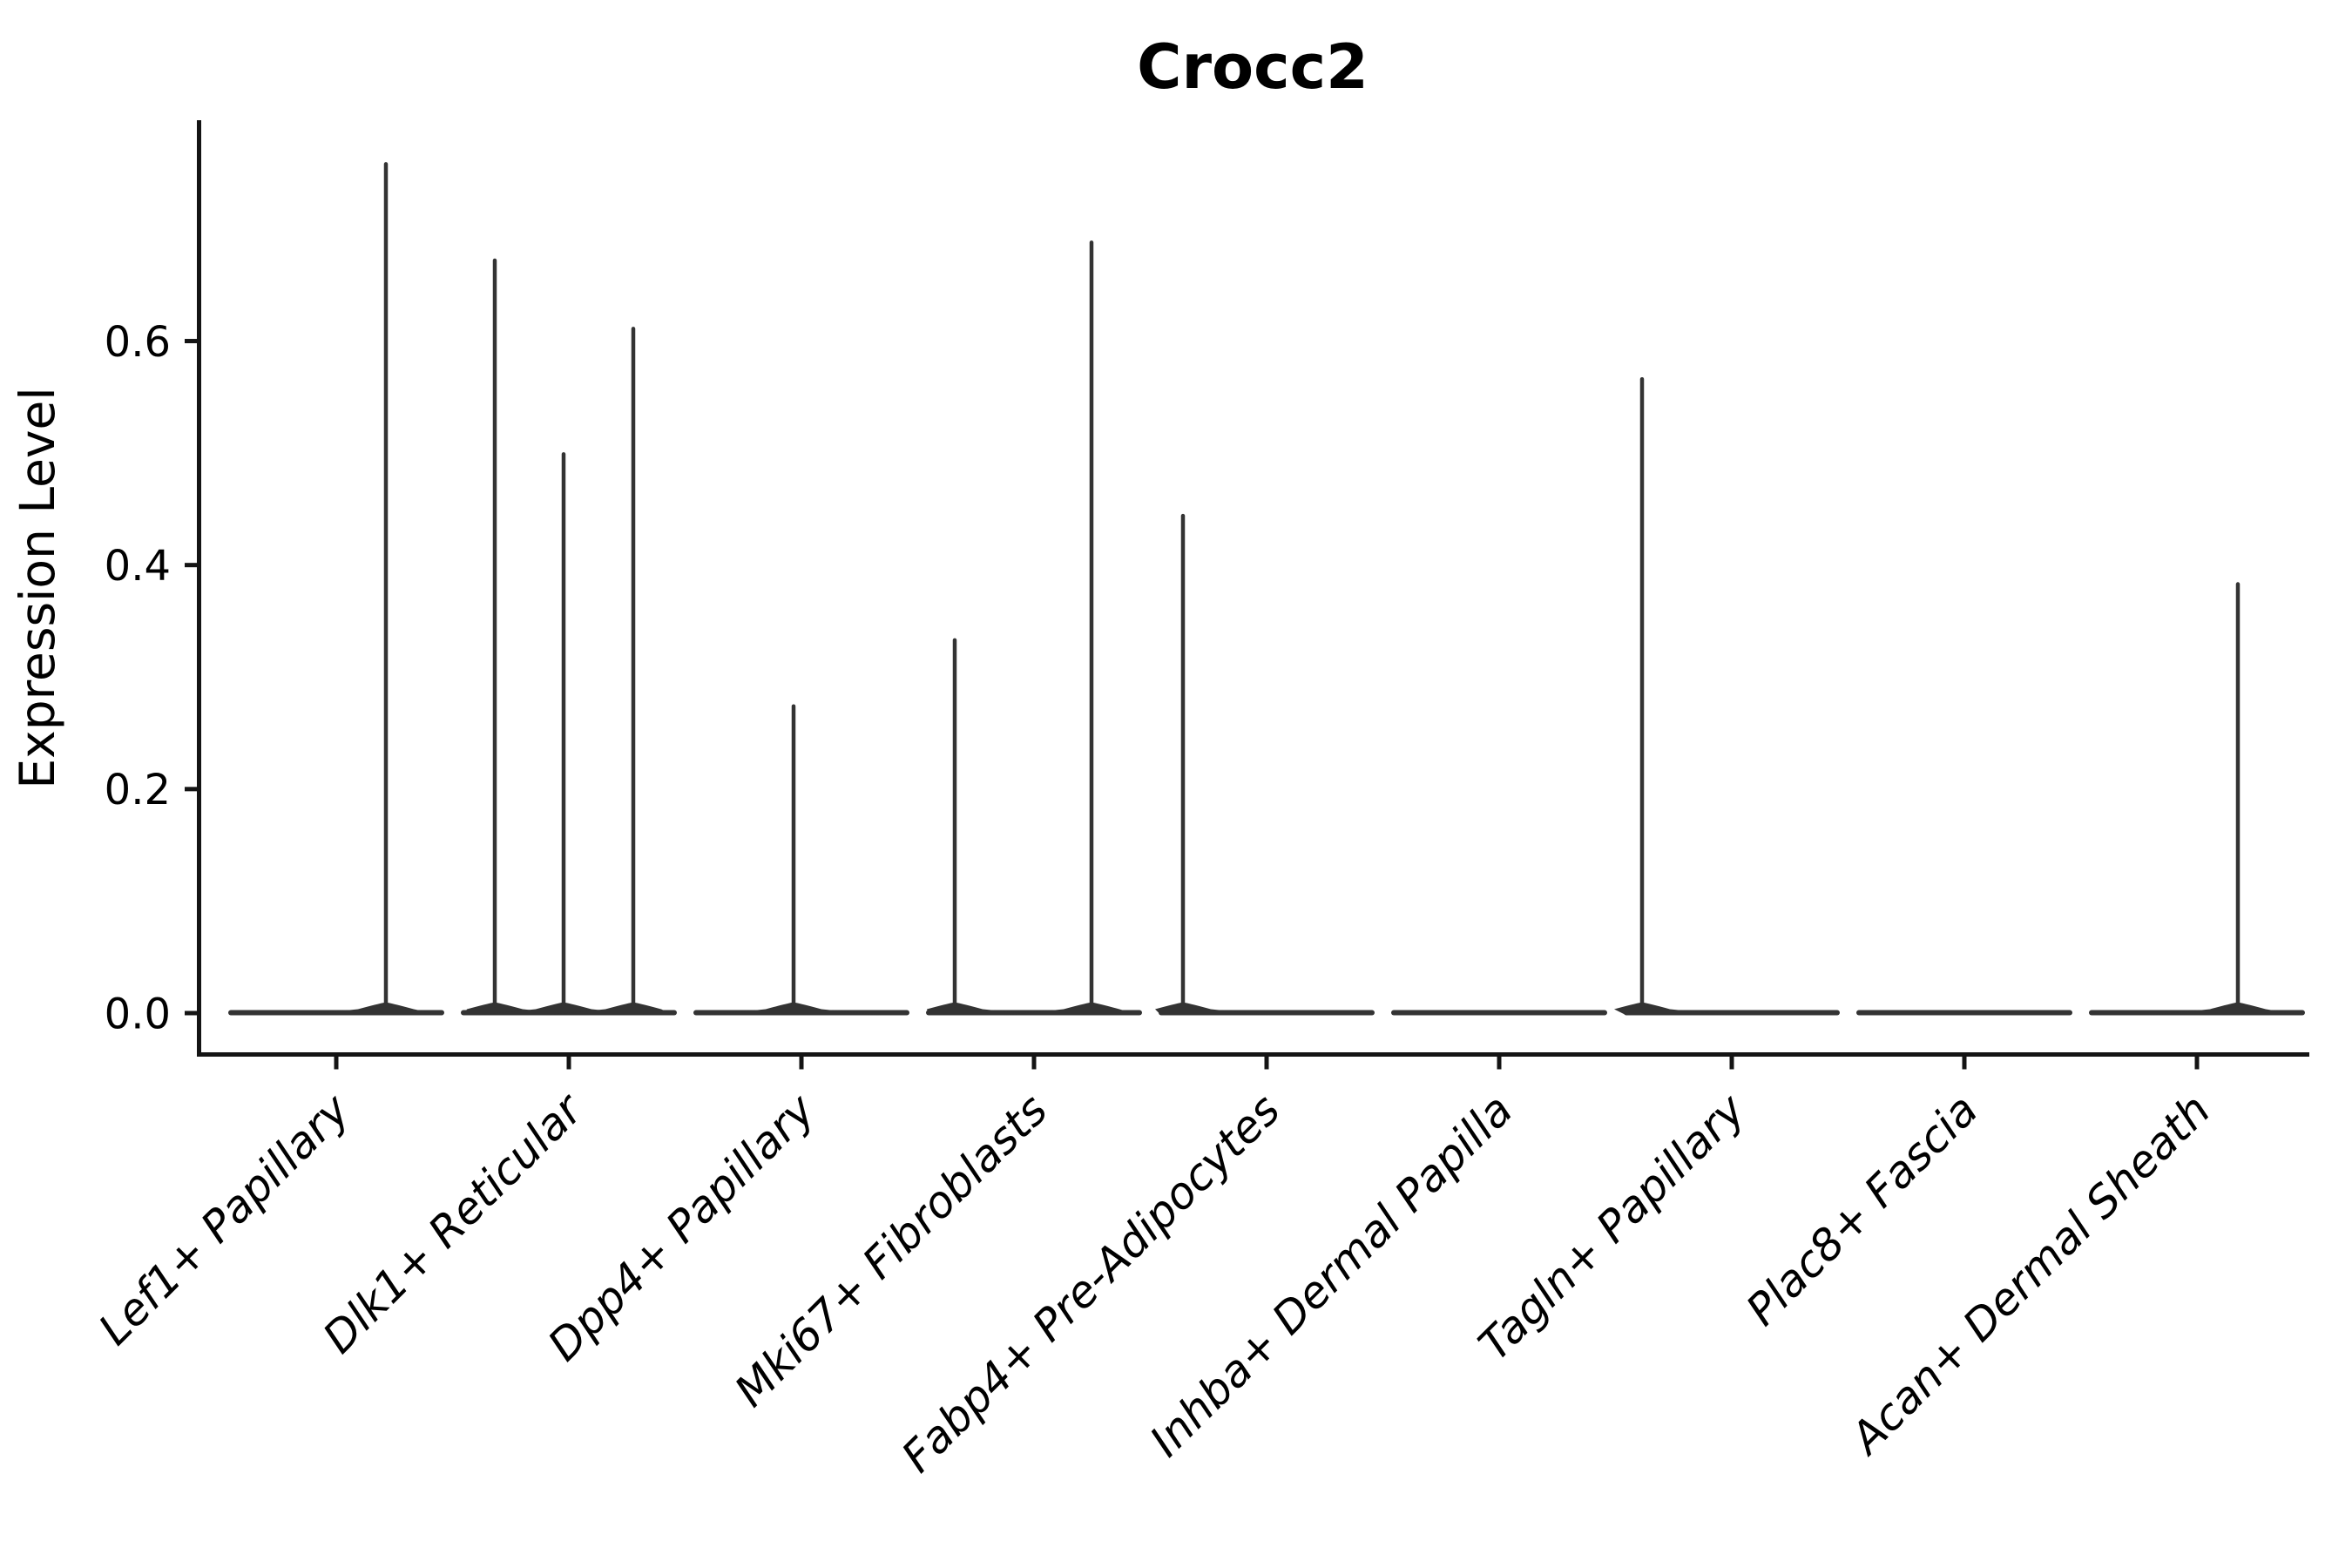  Describe the element at coordinates (1863, 1210) in the screenshot. I see `x-tick-label: Plac8+ Fascia` at that location.